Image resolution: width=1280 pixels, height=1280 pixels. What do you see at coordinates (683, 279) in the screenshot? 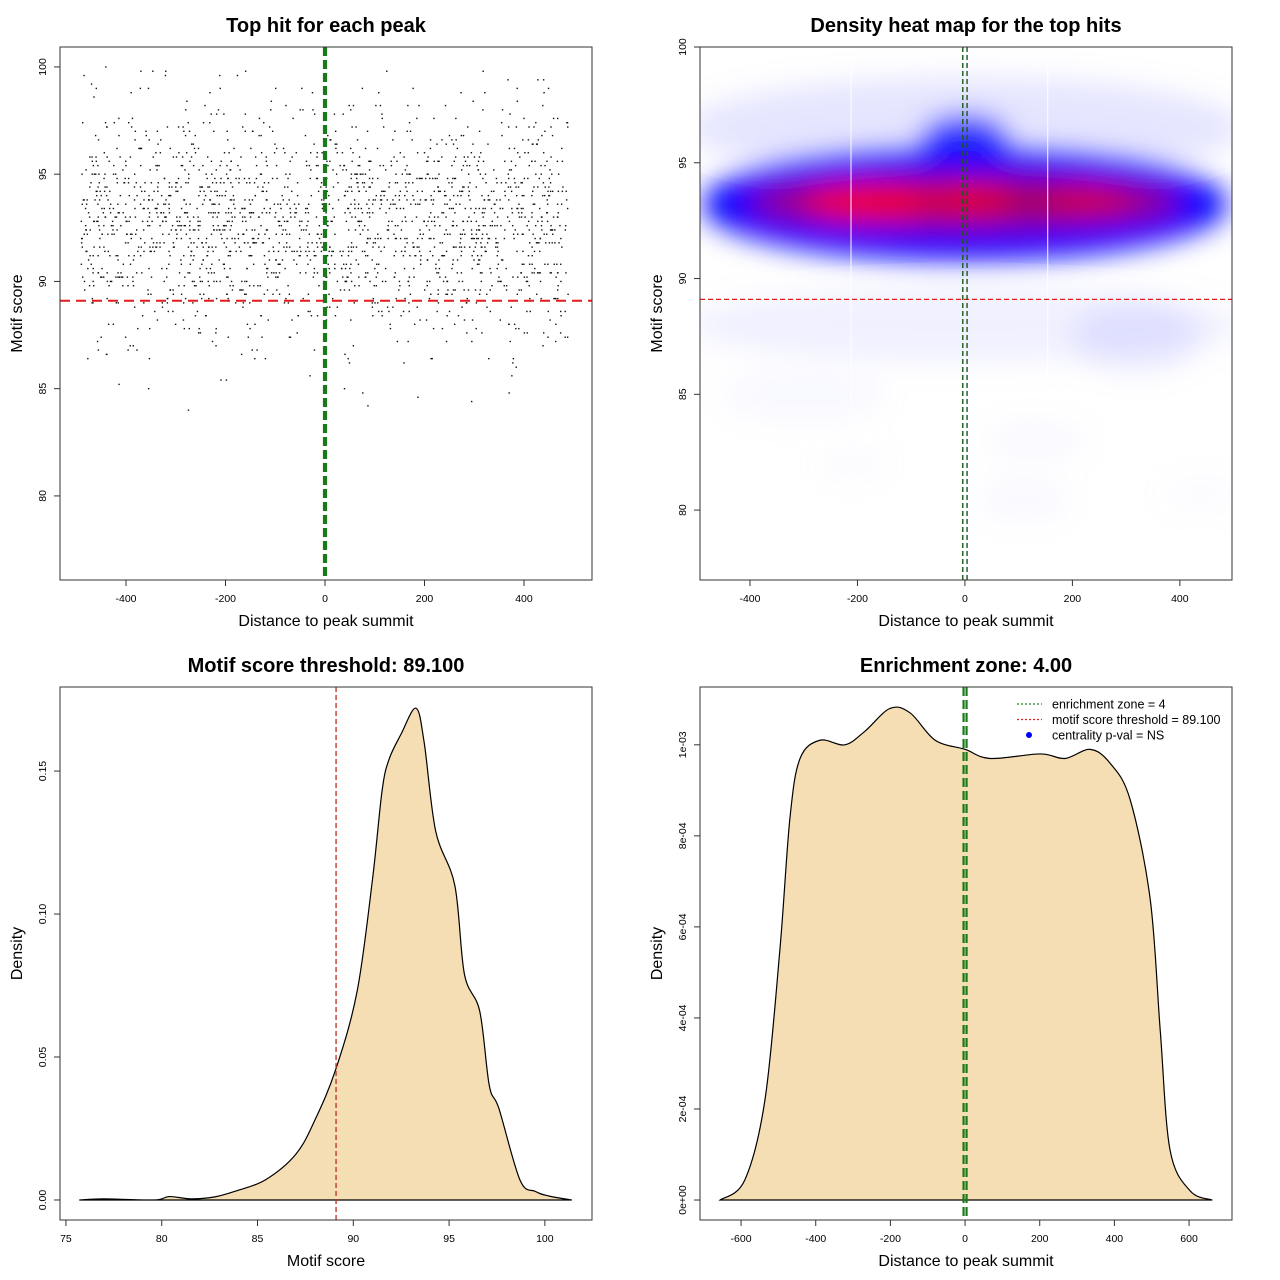
I see `y-tick-label: 90` at bounding box center [683, 279].